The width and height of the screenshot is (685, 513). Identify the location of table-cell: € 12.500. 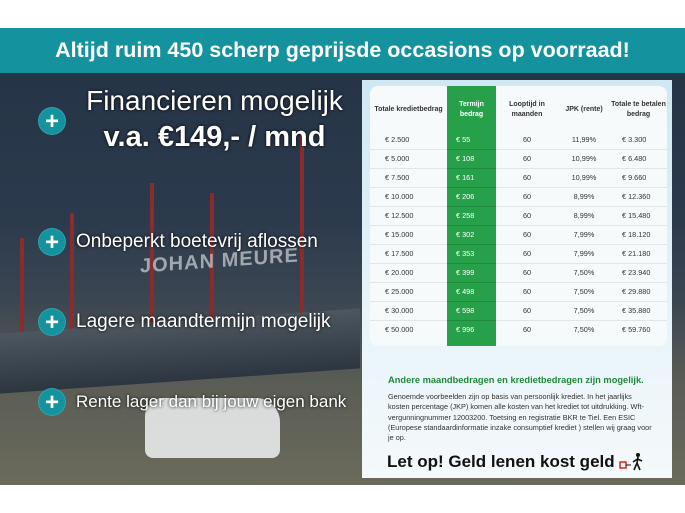
(408, 215).